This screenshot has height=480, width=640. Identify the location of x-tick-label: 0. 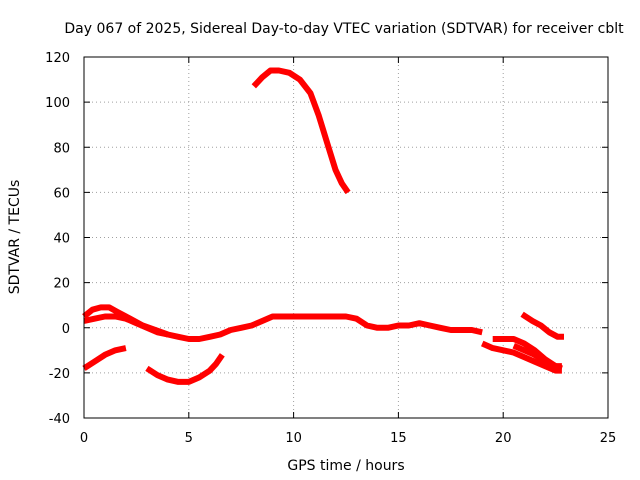
(84, 438).